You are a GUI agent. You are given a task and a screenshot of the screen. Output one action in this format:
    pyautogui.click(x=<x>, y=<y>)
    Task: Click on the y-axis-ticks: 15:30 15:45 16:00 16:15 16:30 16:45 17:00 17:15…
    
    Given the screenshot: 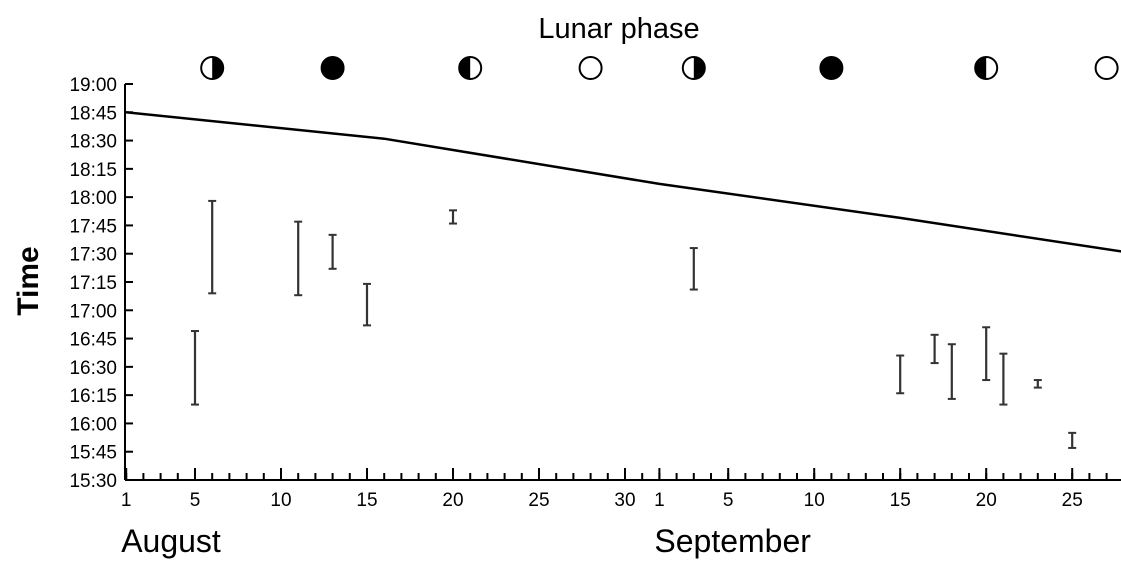 What is the action you would take?
    pyautogui.click(x=101, y=283)
    